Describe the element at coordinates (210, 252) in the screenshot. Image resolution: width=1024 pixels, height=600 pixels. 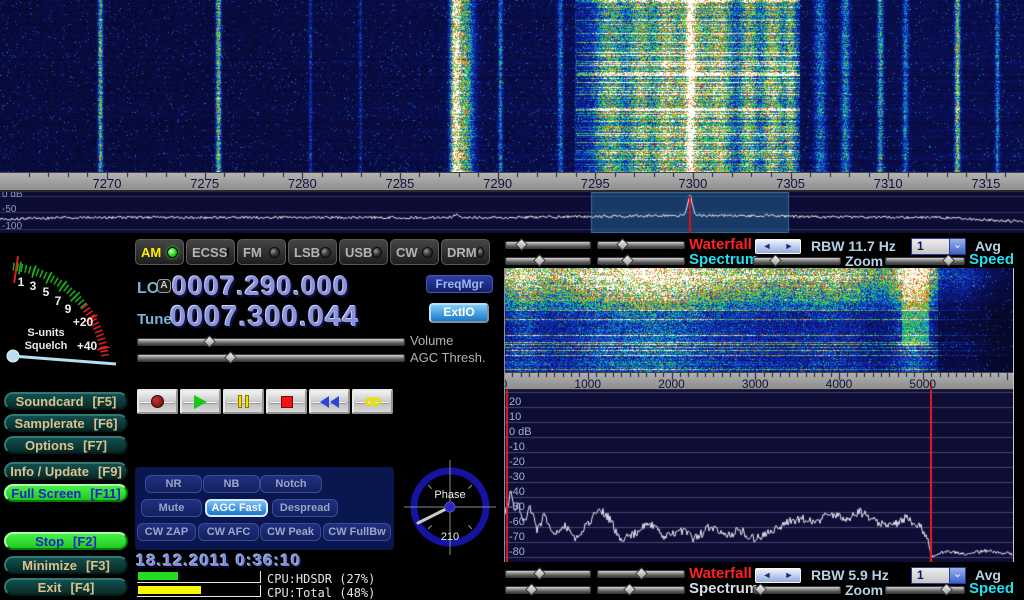
I see `mode-button-ecss: ECSS` at that location.